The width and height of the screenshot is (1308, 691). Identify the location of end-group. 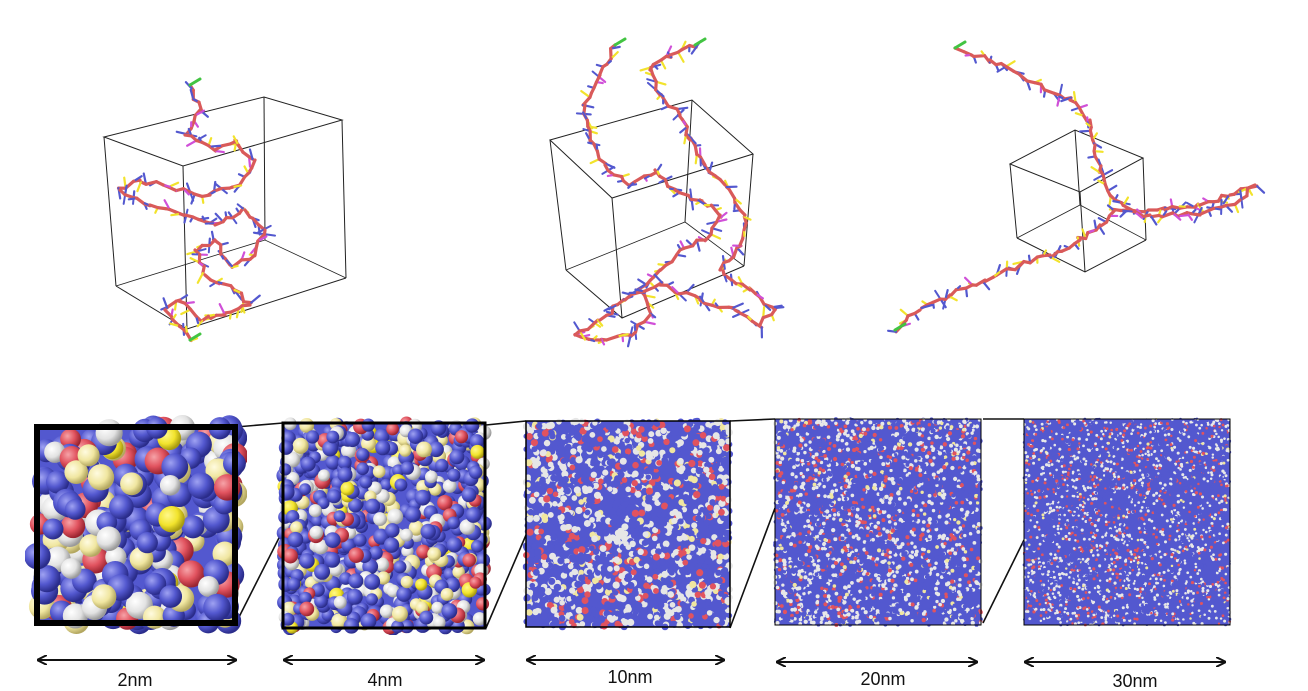
(620, 42).